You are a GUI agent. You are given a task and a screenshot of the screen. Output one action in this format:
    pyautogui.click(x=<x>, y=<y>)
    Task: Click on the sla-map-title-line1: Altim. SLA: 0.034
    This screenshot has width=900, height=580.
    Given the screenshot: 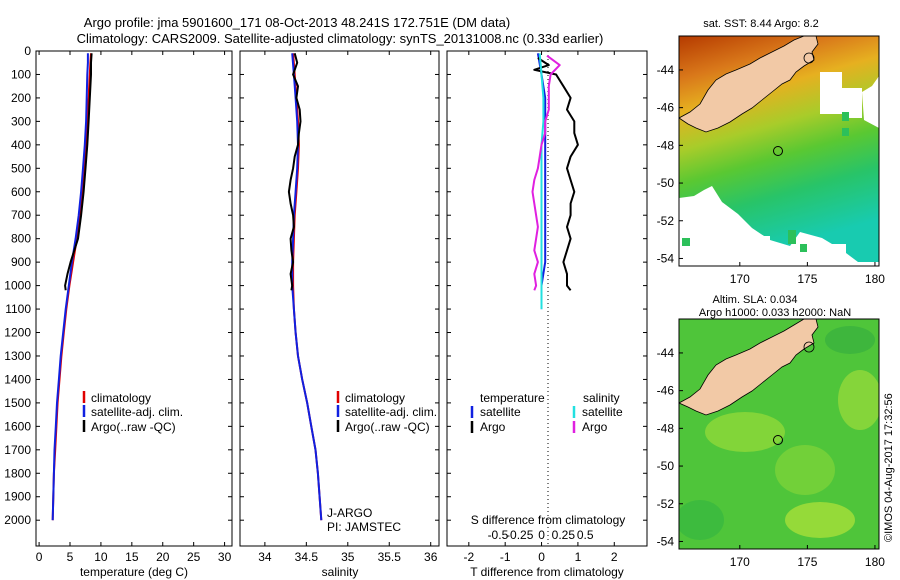 What is the action you would take?
    pyautogui.click(x=755, y=300)
    